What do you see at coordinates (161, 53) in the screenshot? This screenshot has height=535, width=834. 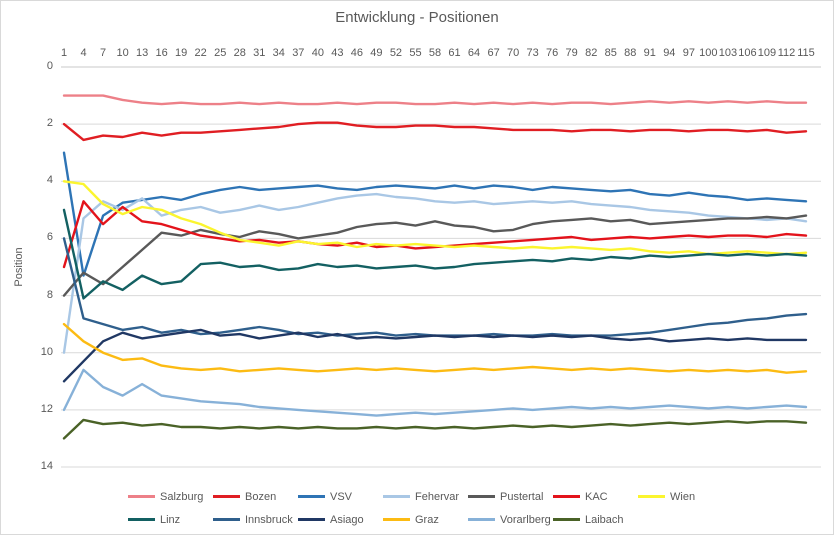 I see `x-tick-label: 16` at bounding box center [161, 53].